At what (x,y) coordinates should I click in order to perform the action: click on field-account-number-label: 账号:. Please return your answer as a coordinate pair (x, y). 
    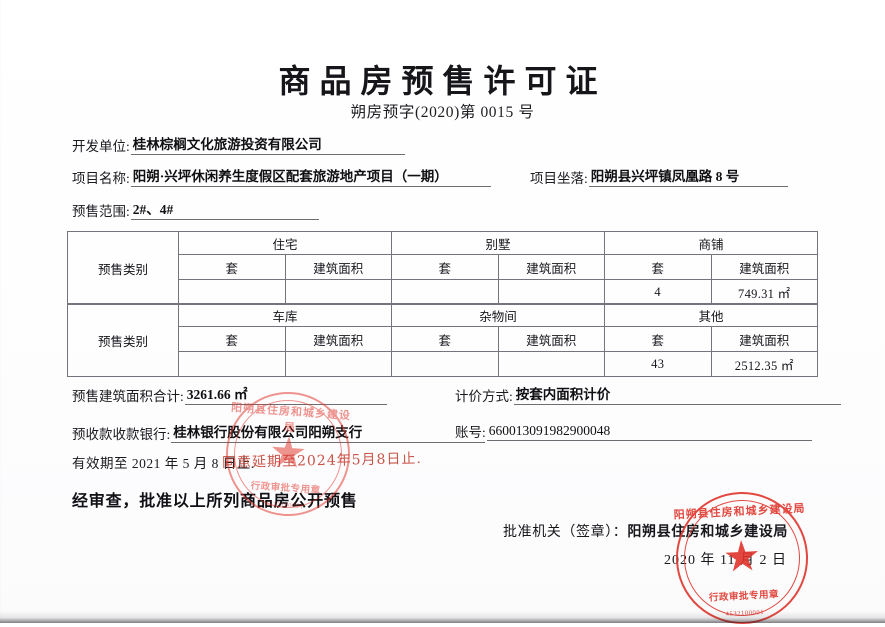
    Looking at the image, I should click on (470, 432).